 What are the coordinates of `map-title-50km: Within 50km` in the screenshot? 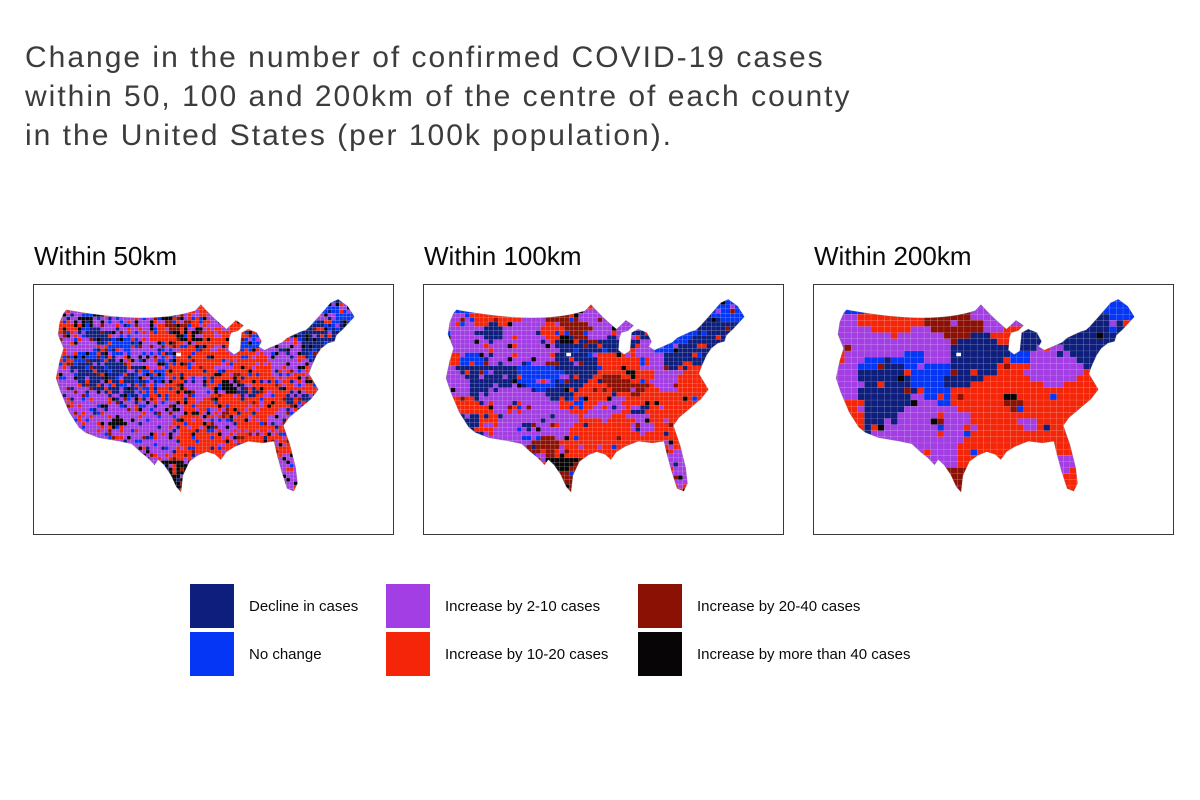 It's located at (106, 256).